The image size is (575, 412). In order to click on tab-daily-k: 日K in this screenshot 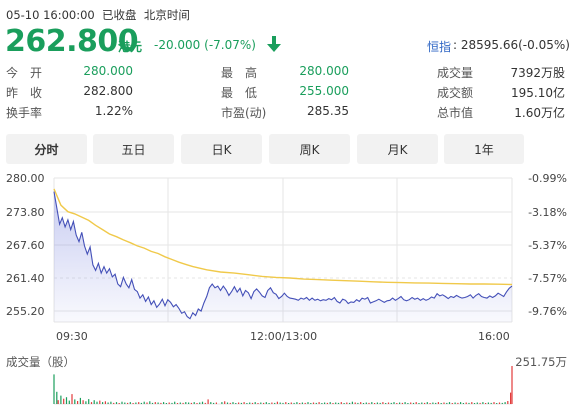, I will do `click(221, 149)`.